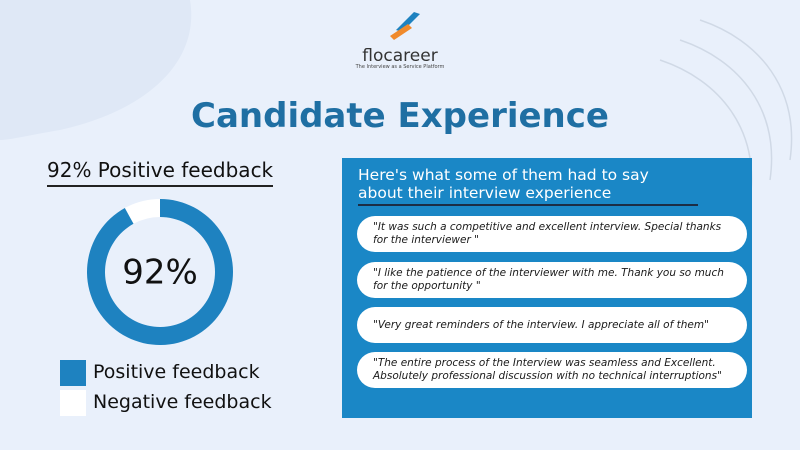 The image size is (800, 450). I want to click on legend-label: Positive feedback, so click(176, 372).